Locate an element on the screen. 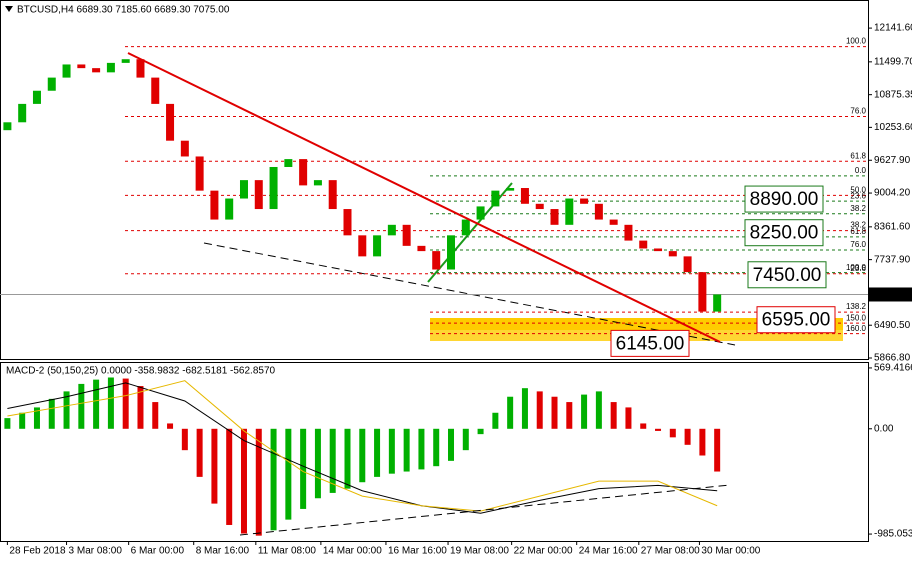 The width and height of the screenshot is (912, 561). y-tick-label: 7737.90 is located at coordinates (892, 259).